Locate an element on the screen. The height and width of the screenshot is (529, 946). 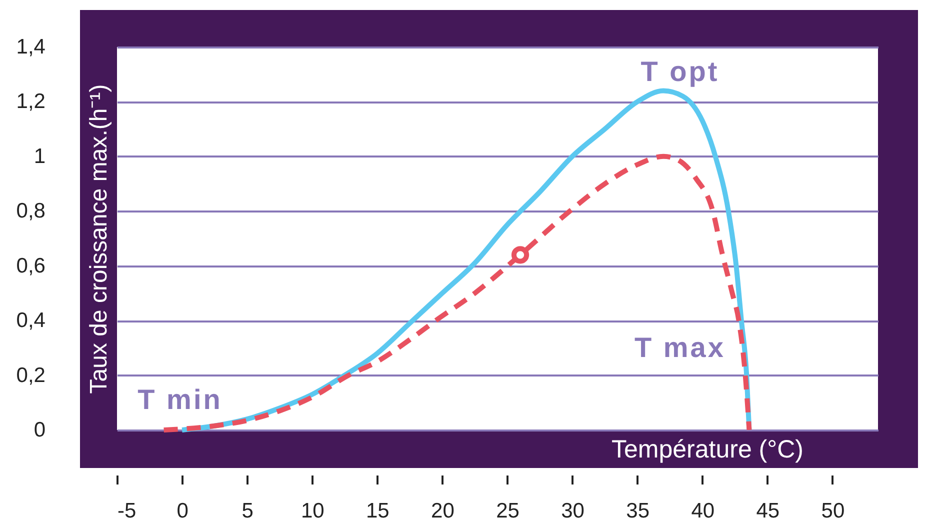
x-tick-label: 15 is located at coordinates (378, 511).